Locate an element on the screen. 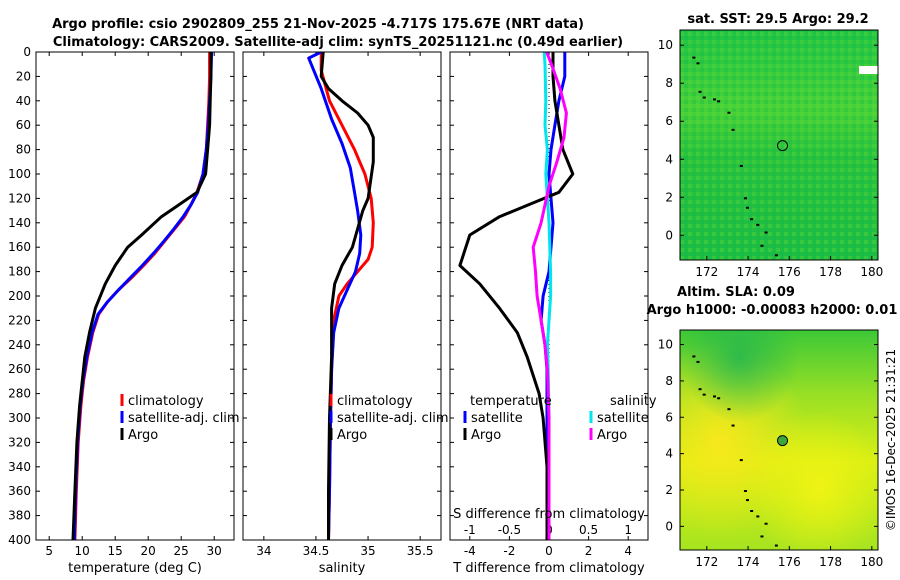 This screenshot has height=580, width=900. map-x-tick-label: 180 is located at coordinates (871, 562).